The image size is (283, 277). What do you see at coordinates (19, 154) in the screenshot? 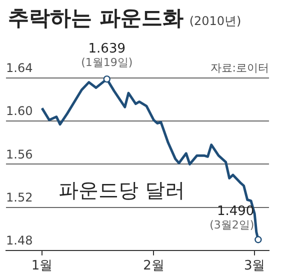
I see `y-tick-label: 1.56` at bounding box center [19, 154].